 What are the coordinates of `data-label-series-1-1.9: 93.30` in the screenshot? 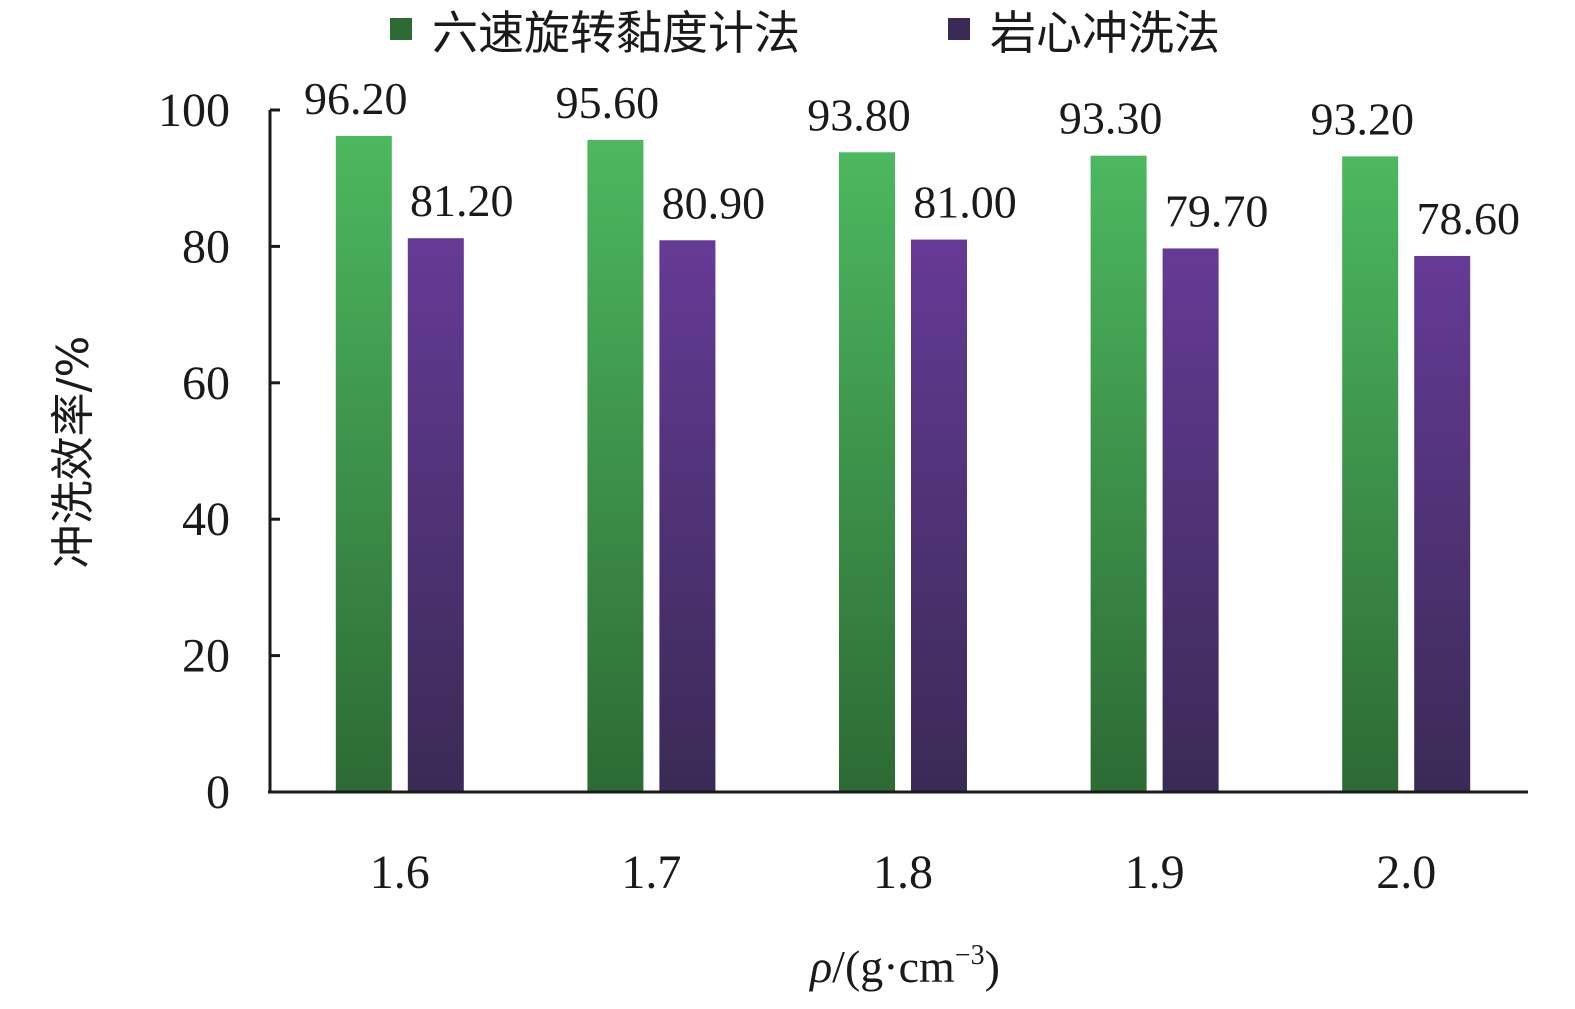 It's located at (1111, 118).